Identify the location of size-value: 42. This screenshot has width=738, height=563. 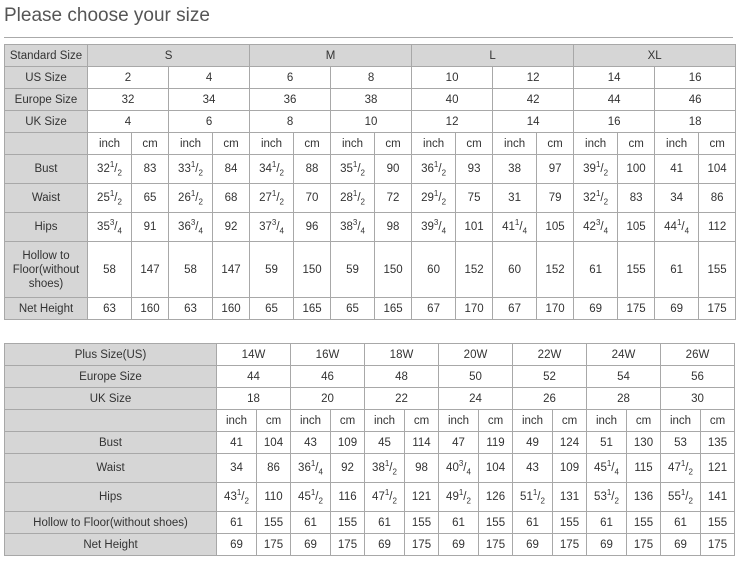
(533, 99).